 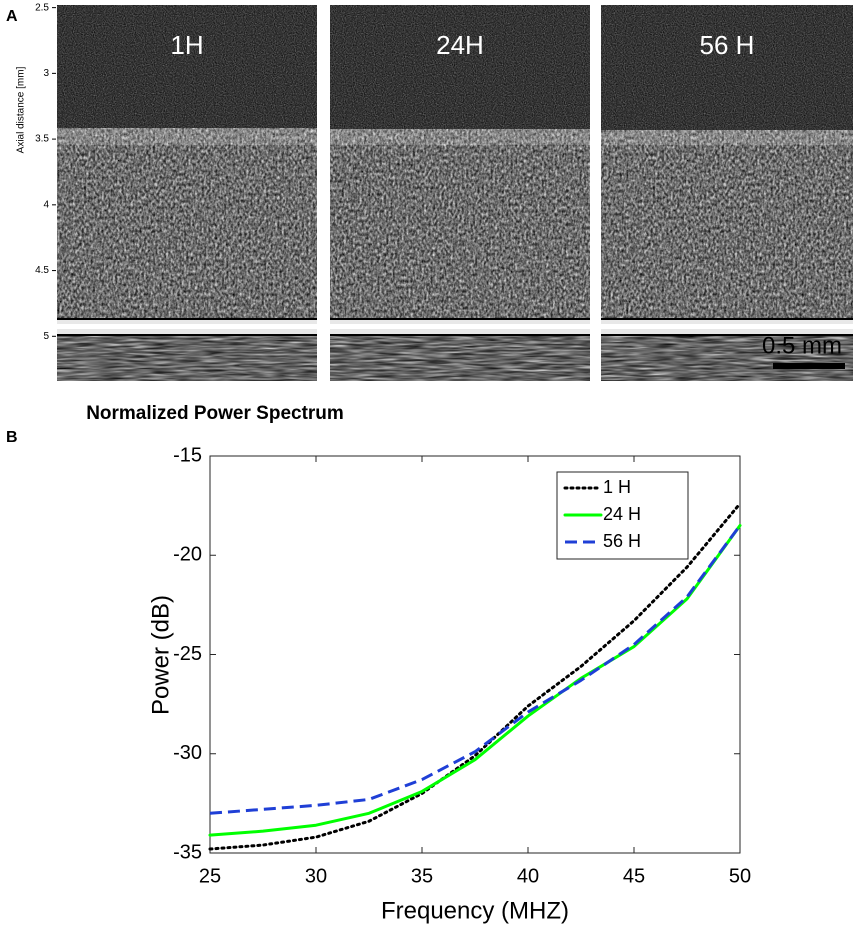 I want to click on x-tick-label: 45, so click(x=634, y=876).